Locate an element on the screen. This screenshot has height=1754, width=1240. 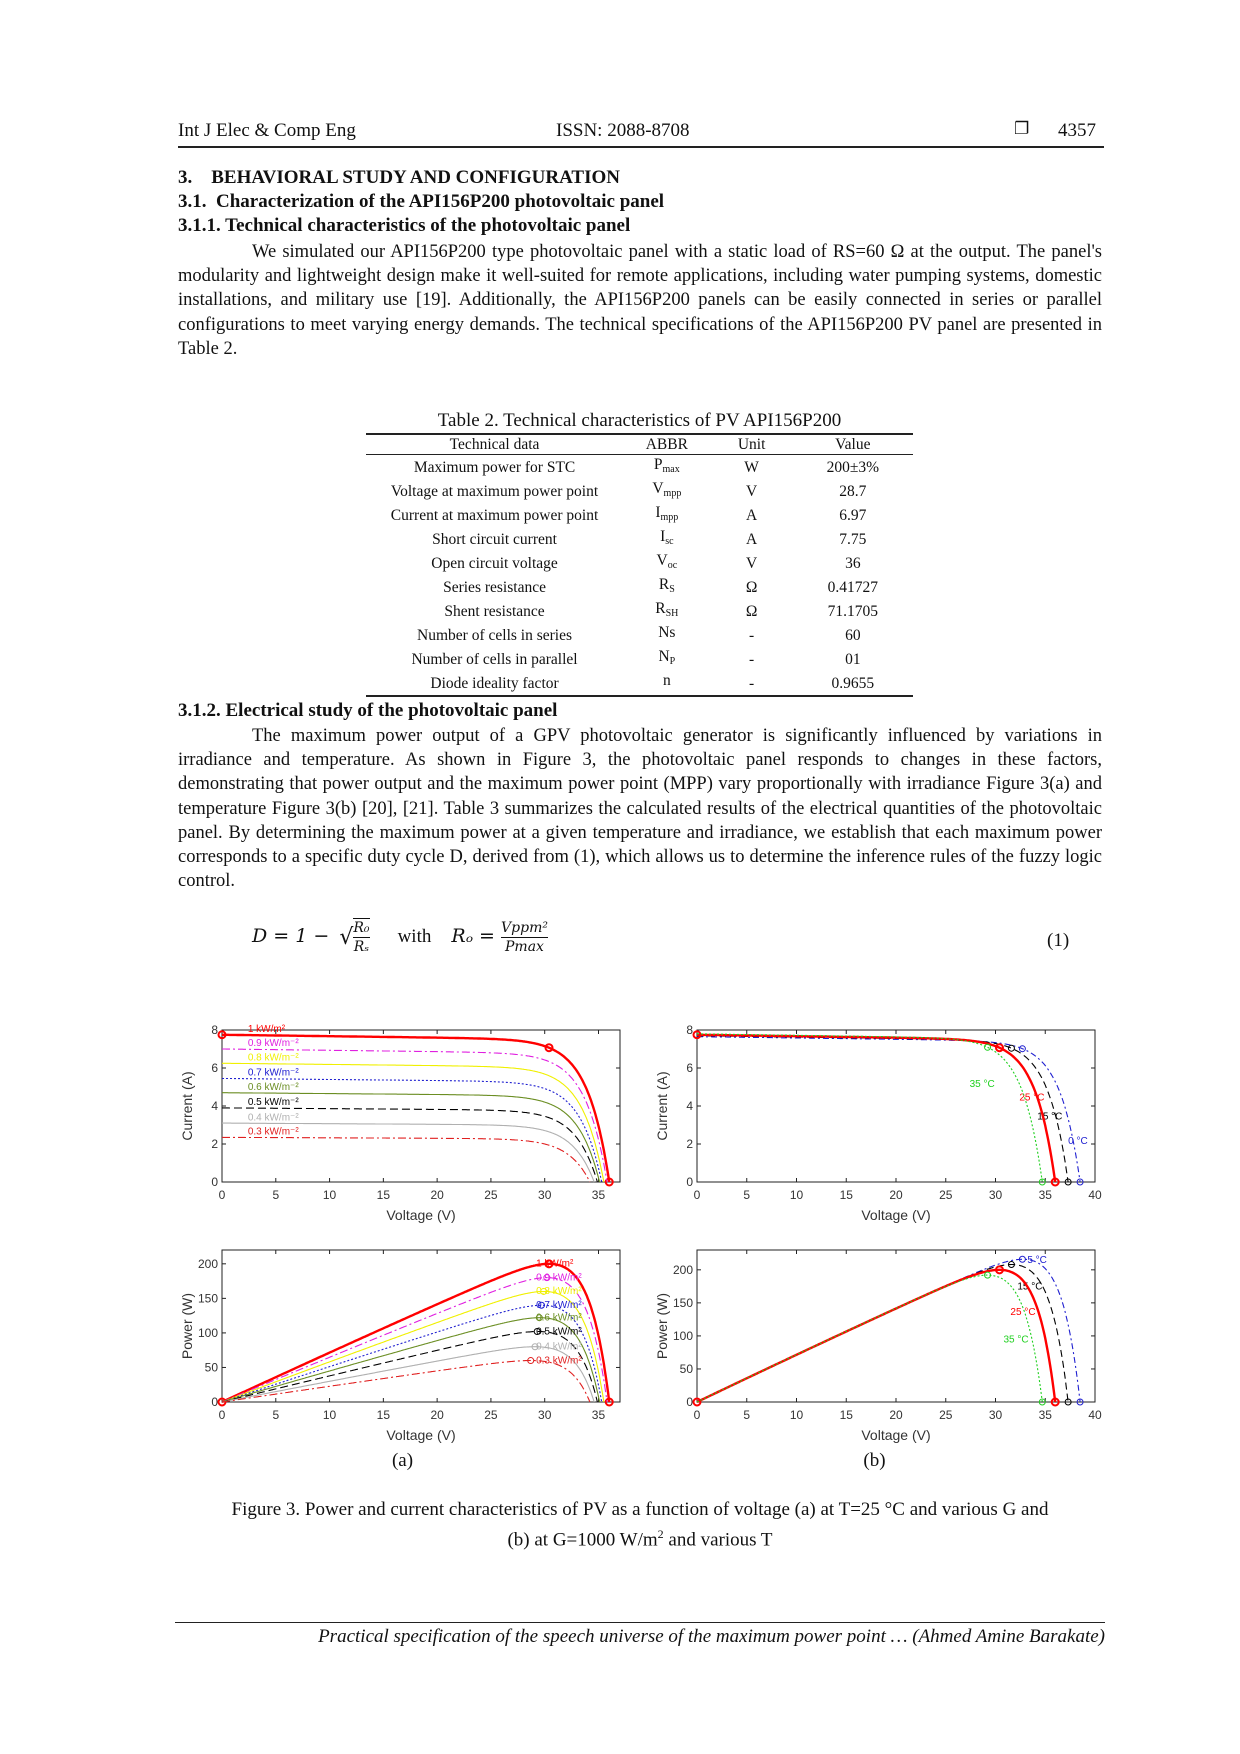
cell-value: 7.75 is located at coordinates (853, 539).